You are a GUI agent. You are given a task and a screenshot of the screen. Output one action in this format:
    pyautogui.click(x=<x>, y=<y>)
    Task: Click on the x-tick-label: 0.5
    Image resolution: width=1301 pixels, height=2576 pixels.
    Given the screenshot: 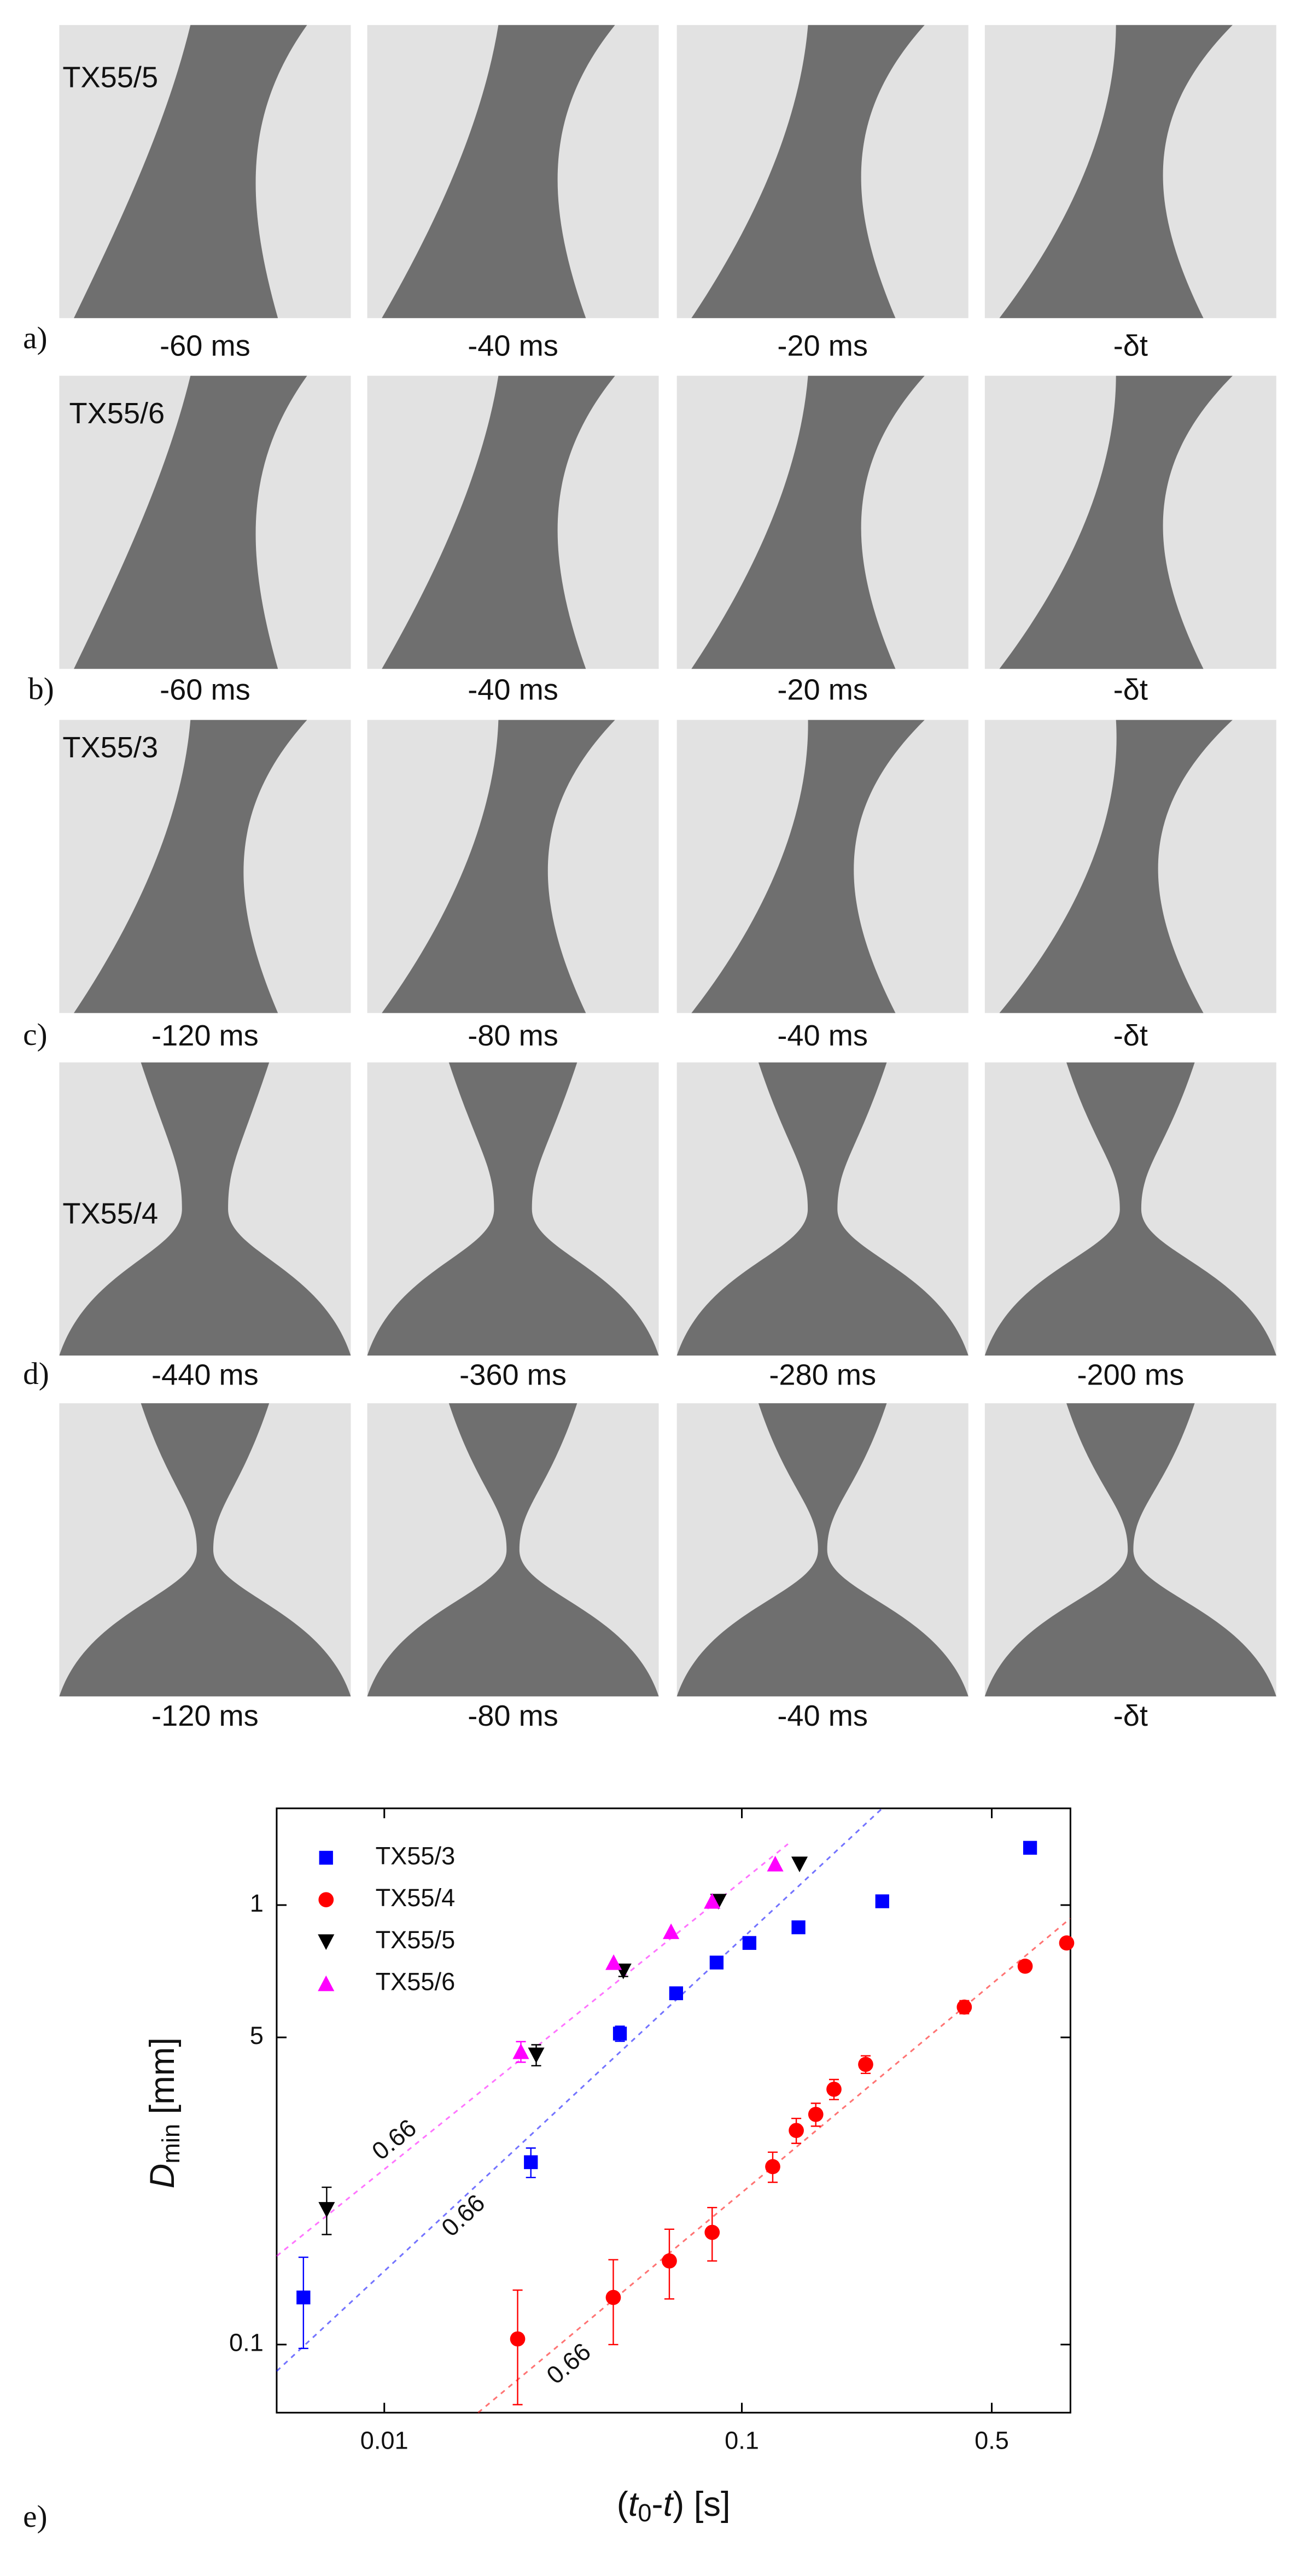 What is the action you would take?
    pyautogui.click(x=992, y=2440)
    